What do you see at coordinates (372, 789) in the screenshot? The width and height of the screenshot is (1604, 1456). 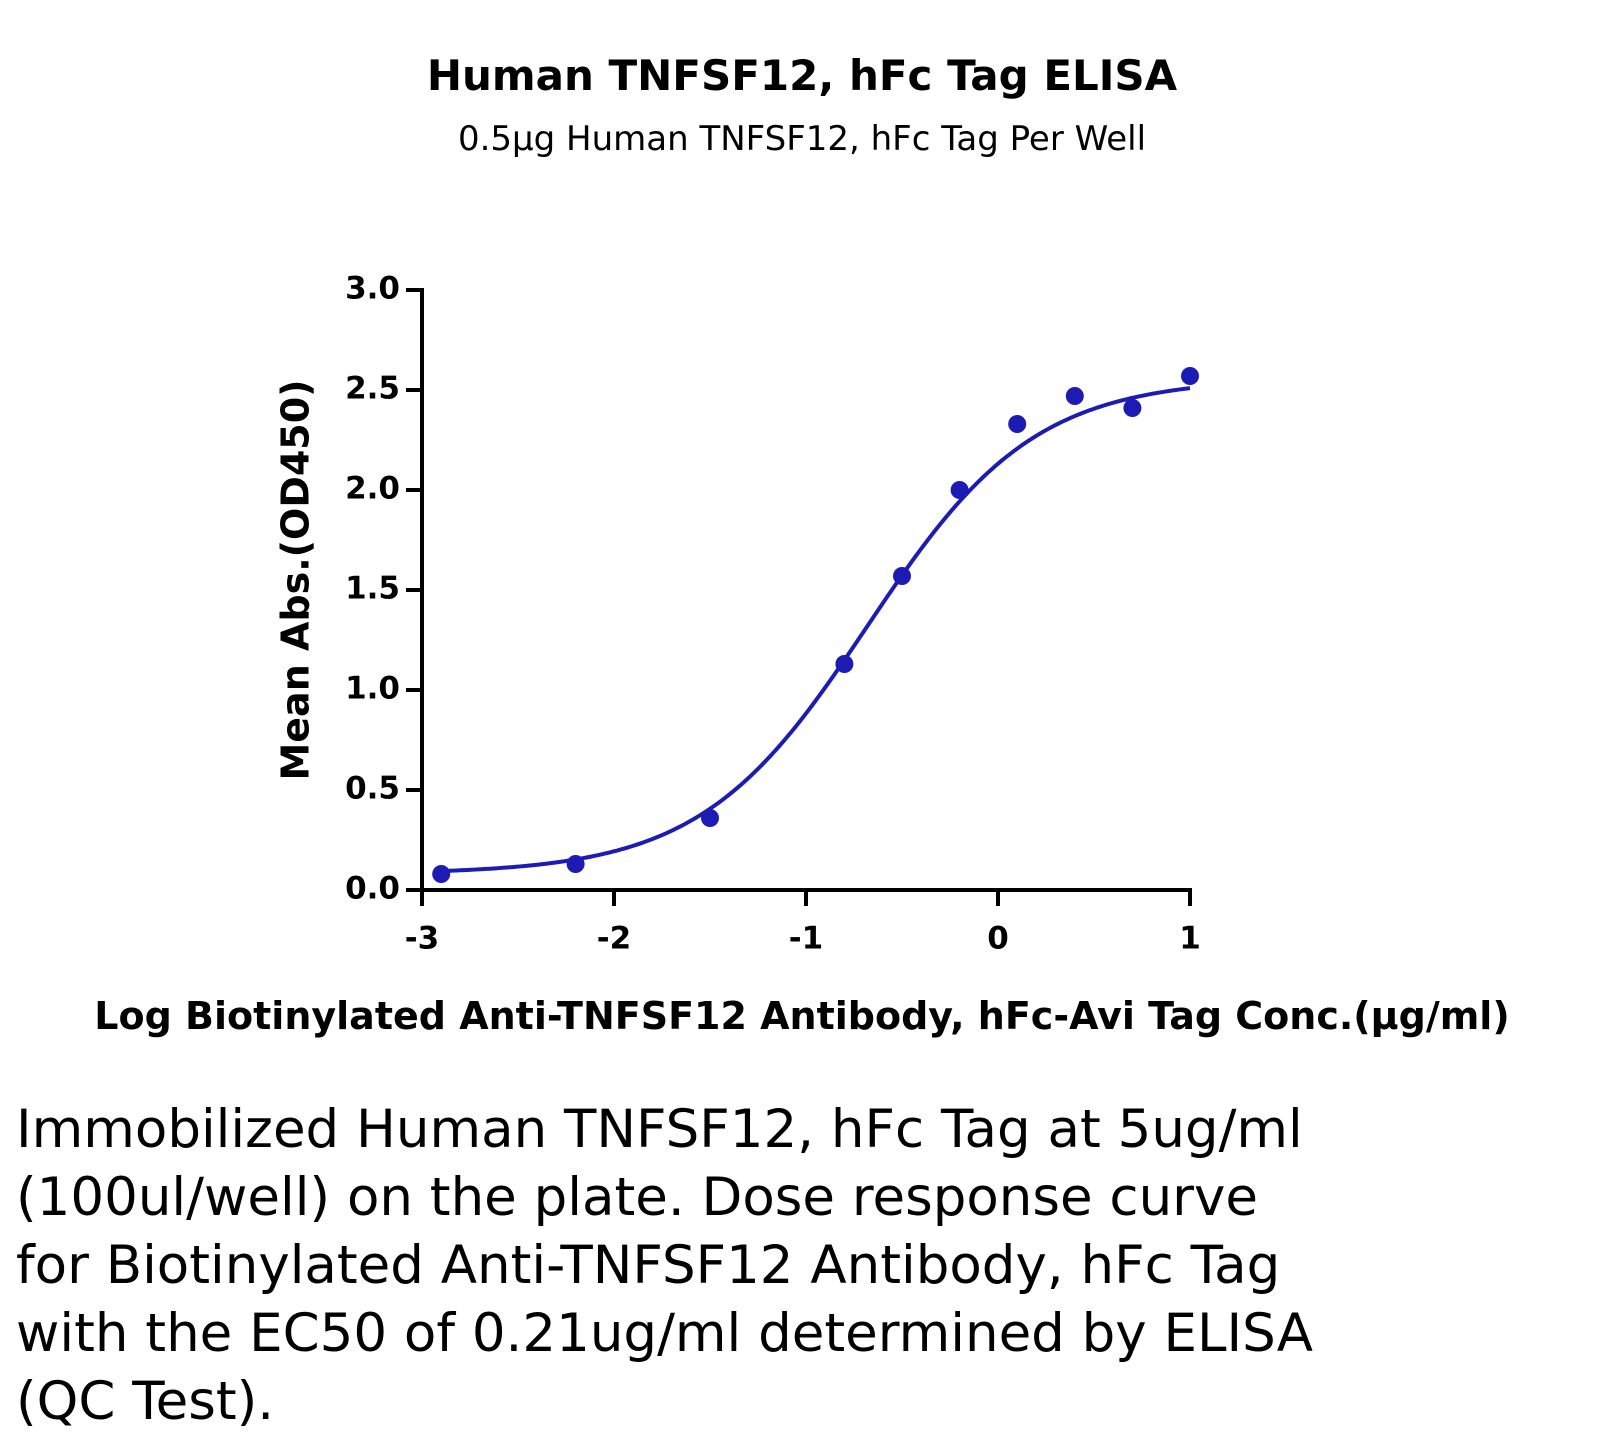 I see `y-tick-label: 0.5` at bounding box center [372, 789].